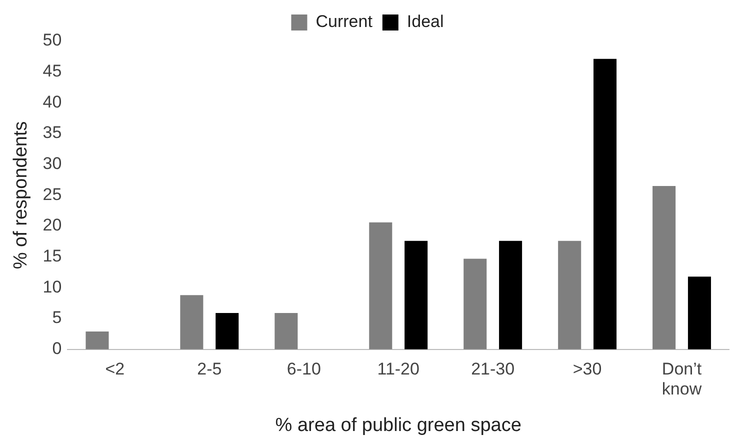  What do you see at coordinates (587, 368) in the screenshot?
I see `x-tick-label: >30` at bounding box center [587, 368].